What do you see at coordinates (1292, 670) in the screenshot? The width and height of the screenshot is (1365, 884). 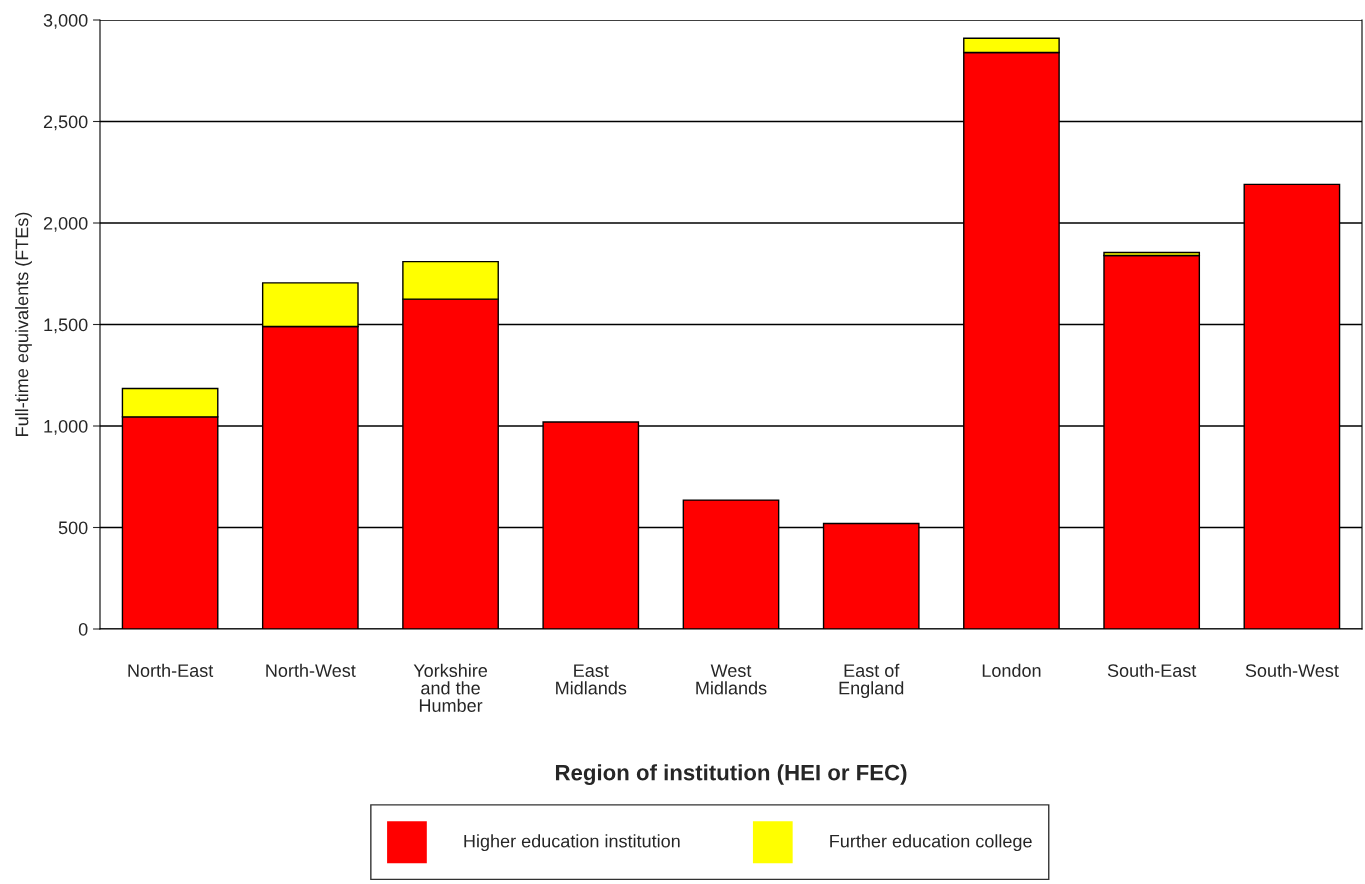 I see `x-tick-label: South-West` at bounding box center [1292, 670].